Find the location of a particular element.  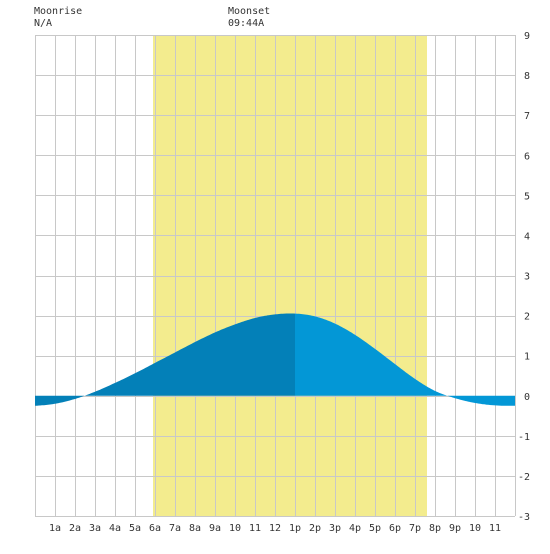

x-tick-label: 6a is located at coordinates (155, 528).